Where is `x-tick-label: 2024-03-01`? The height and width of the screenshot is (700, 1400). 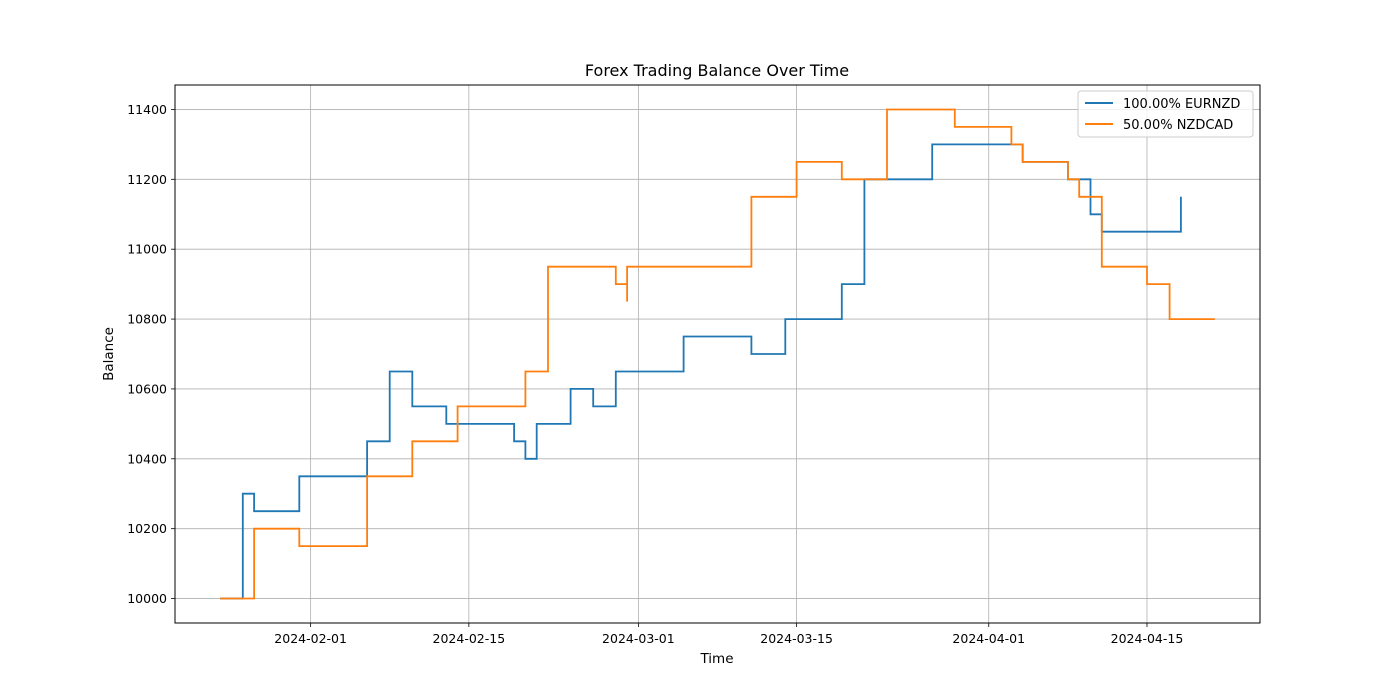
x-tick-label: 2024-03-01 is located at coordinates (638, 638).